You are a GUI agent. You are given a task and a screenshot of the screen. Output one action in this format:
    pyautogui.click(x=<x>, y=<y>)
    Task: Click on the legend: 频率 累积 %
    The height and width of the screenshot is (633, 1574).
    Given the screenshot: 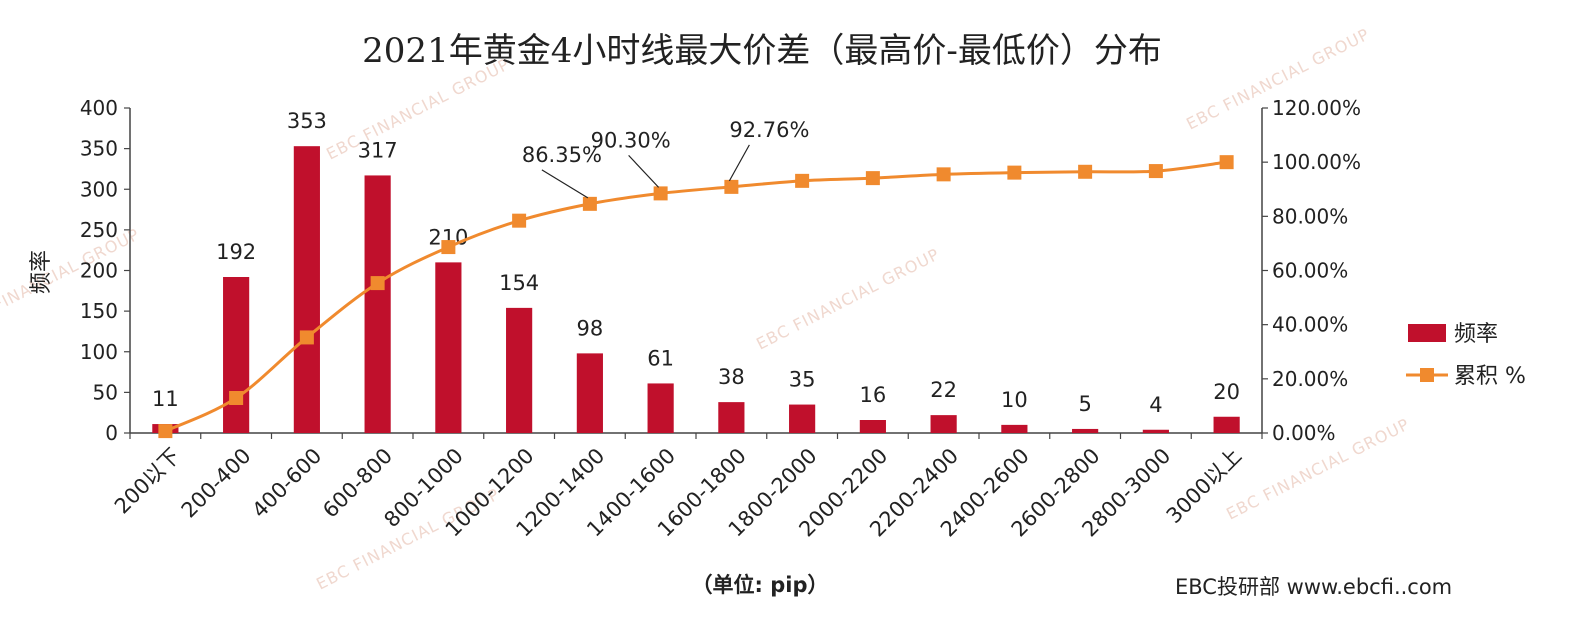 What is the action you would take?
    pyautogui.click(x=1466, y=355)
    